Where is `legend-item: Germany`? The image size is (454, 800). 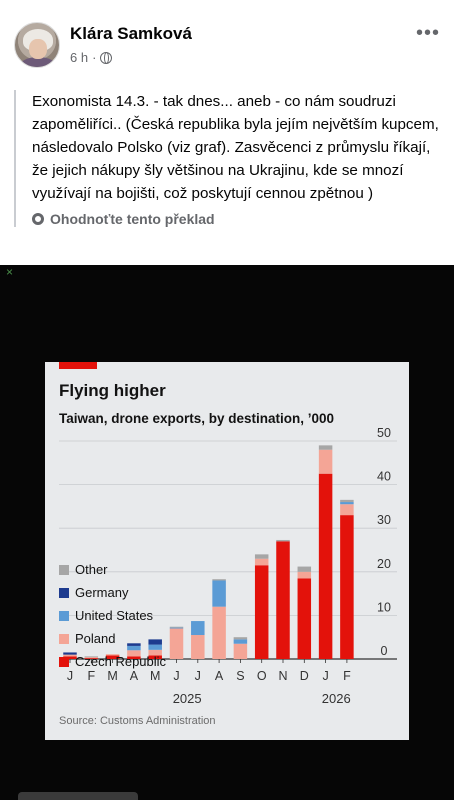 legend-item: Germany is located at coordinates (112, 592).